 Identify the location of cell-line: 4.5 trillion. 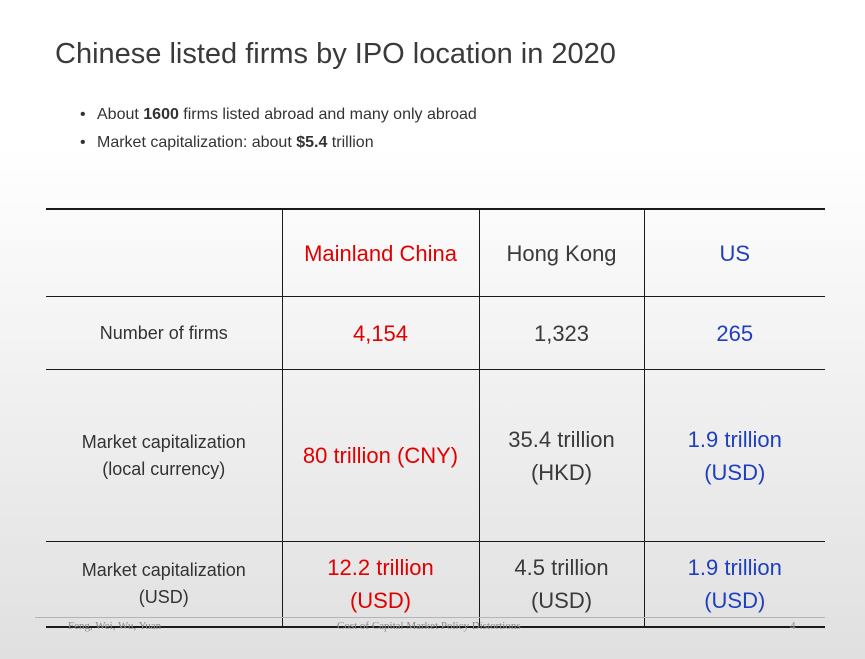
(561, 567).